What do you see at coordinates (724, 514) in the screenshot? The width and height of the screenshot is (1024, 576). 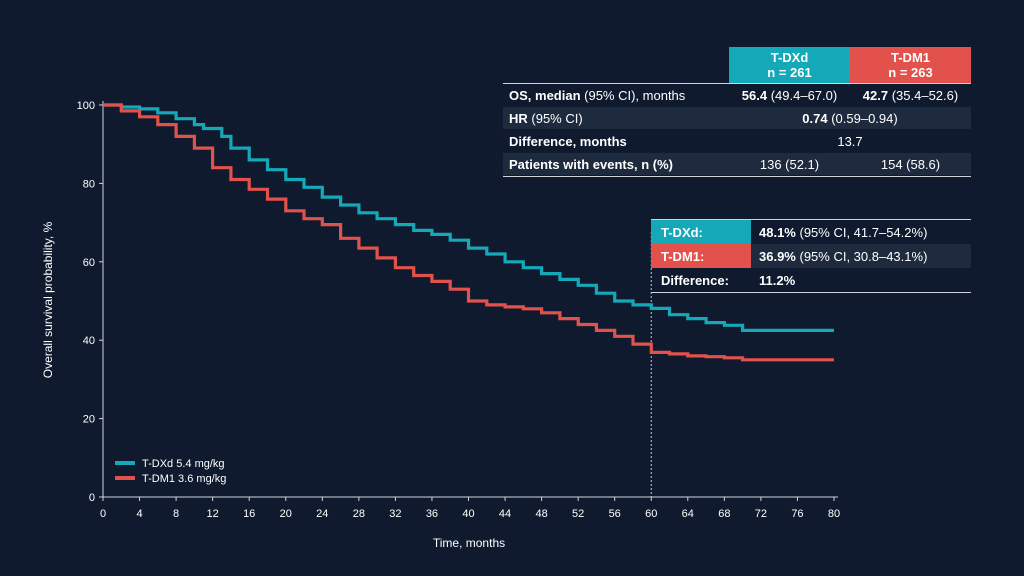 I see `x-tick-label: 68` at bounding box center [724, 514].